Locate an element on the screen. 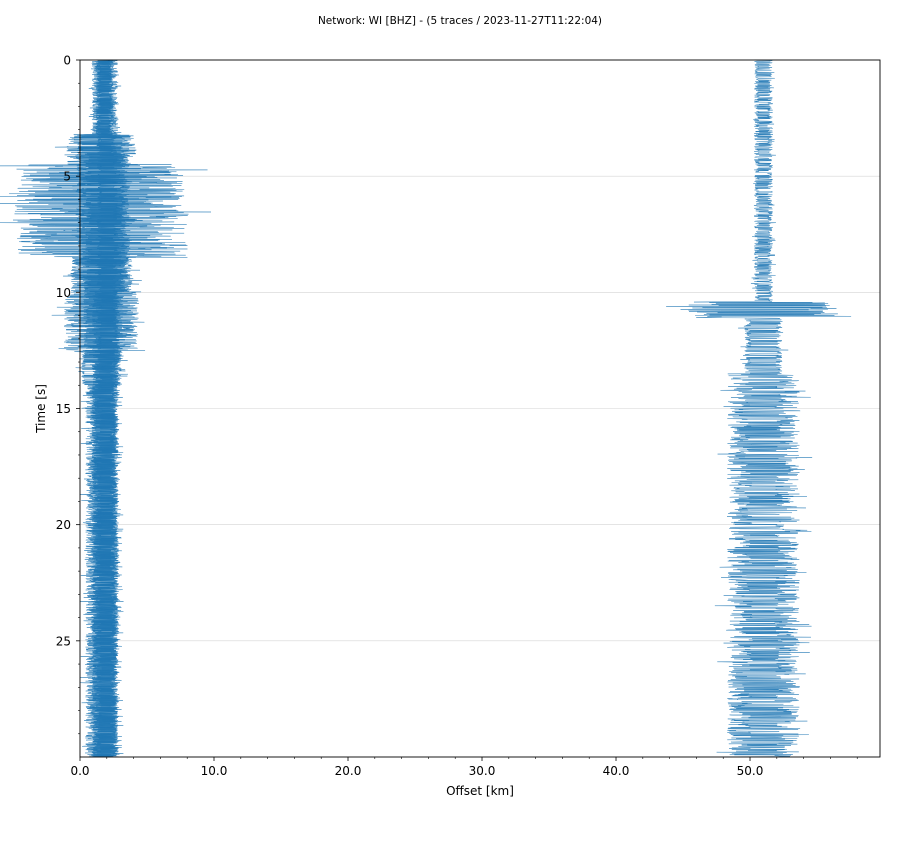  x-tick-label: 30.0 is located at coordinates (482, 771).